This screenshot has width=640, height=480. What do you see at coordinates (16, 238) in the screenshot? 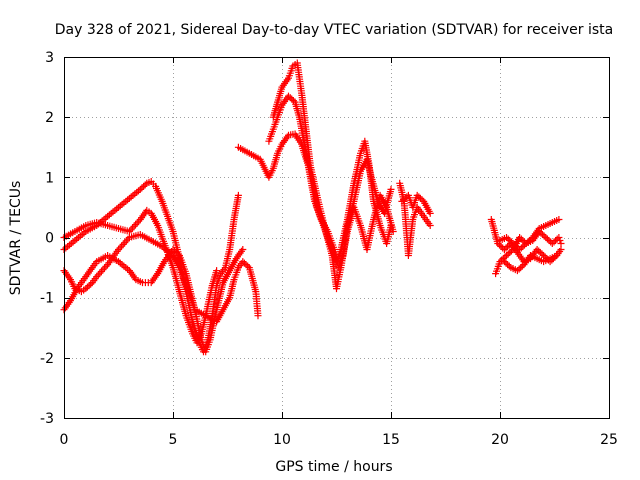
I see `y-axis-label: SDTVAR / TECUs` at bounding box center [16, 238].